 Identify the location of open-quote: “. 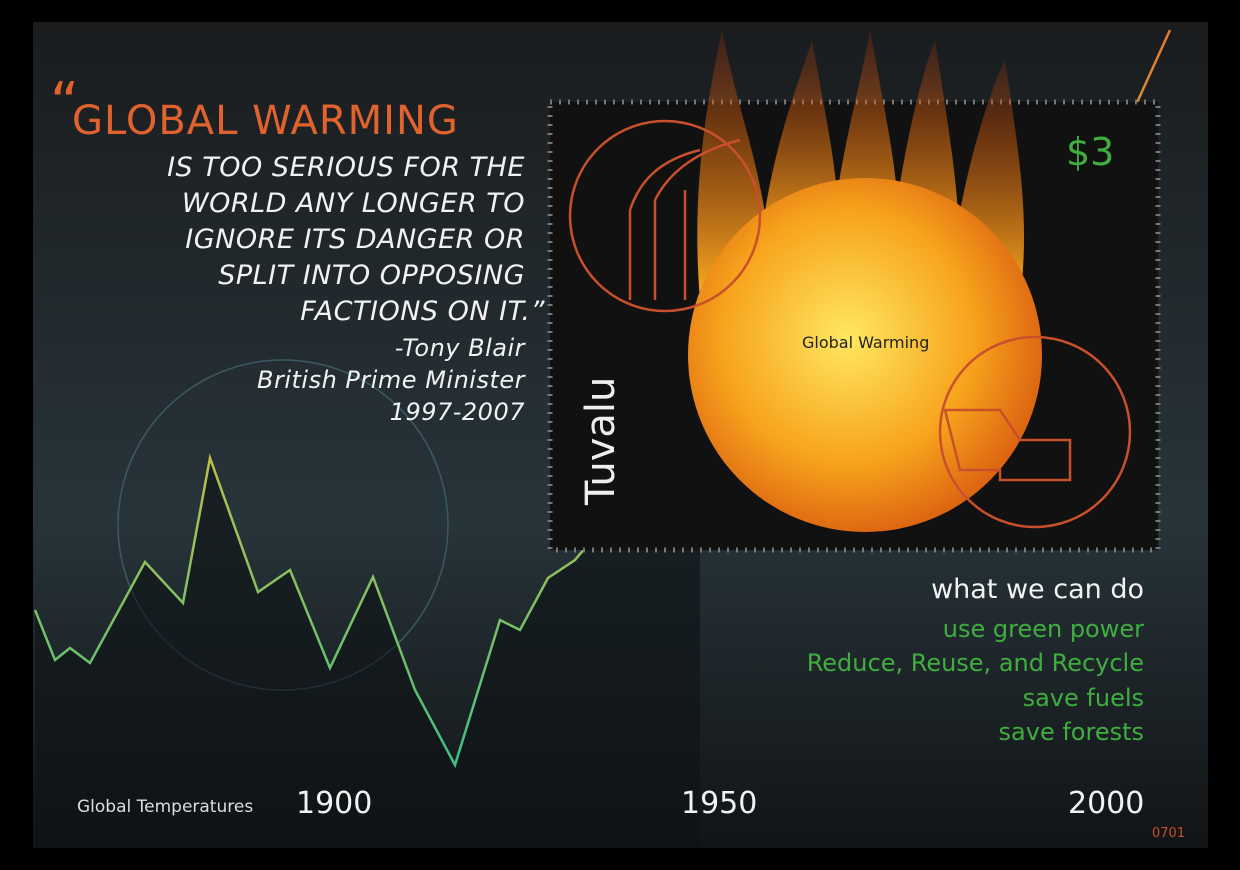
(65, 103).